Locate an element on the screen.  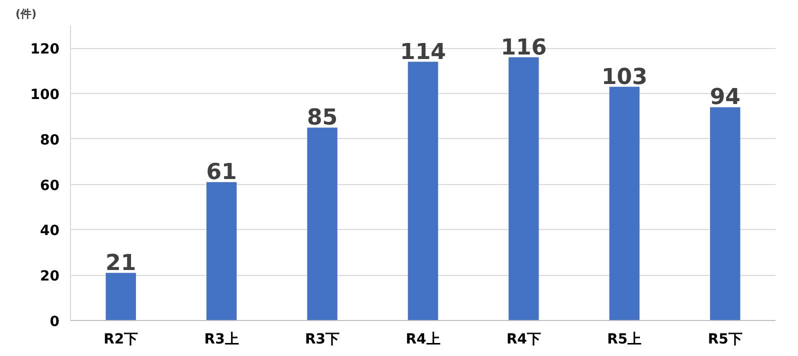
x-tick-label: R5上 is located at coordinates (624, 340).